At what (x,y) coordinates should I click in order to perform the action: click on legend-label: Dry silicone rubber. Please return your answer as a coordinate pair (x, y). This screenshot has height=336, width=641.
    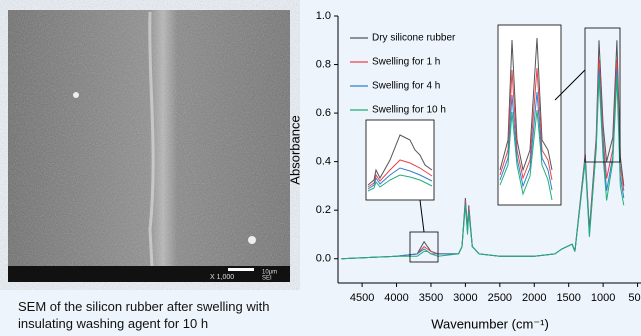
    Looking at the image, I should click on (414, 38).